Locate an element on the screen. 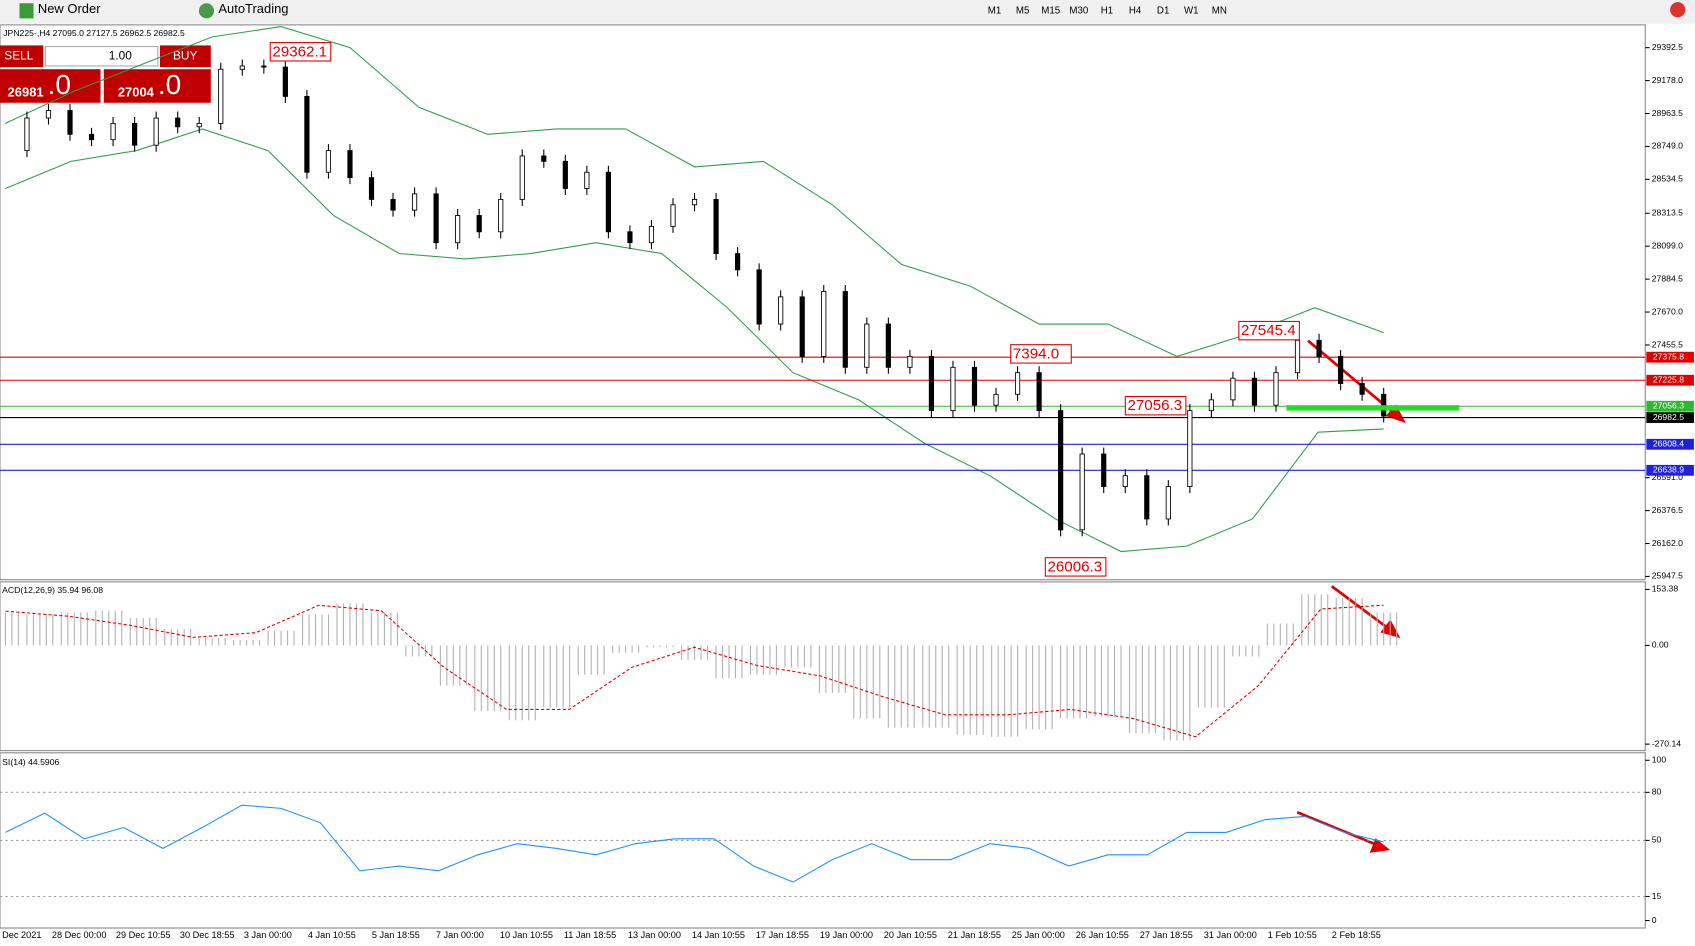 The width and height of the screenshot is (1695, 946). indicator-label: ACD(12,26,9) 35.94 96.08 is located at coordinates (52, 590).